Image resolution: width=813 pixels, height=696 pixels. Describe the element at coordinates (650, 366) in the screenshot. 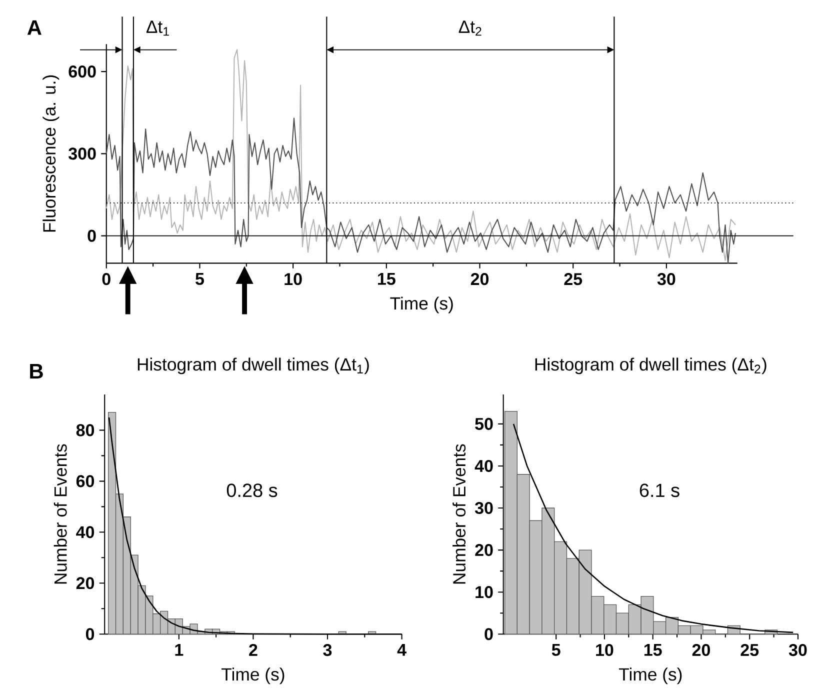

I see `chart-title: Histogram of dwell times (Δt$_{2}$)` at that location.